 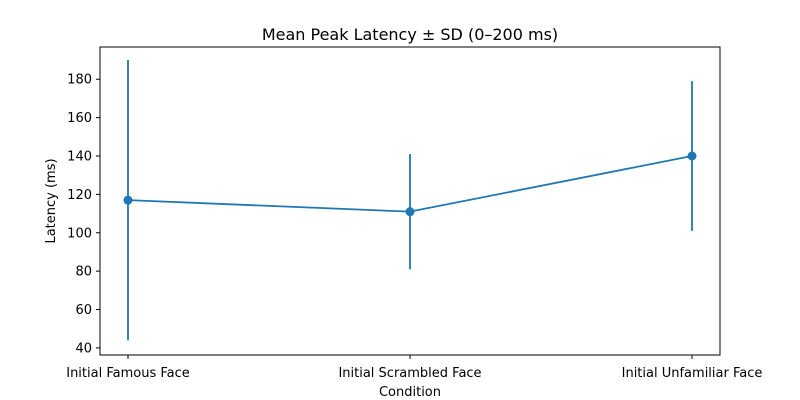 I want to click on y-tick-label: 60, so click(x=83, y=310).